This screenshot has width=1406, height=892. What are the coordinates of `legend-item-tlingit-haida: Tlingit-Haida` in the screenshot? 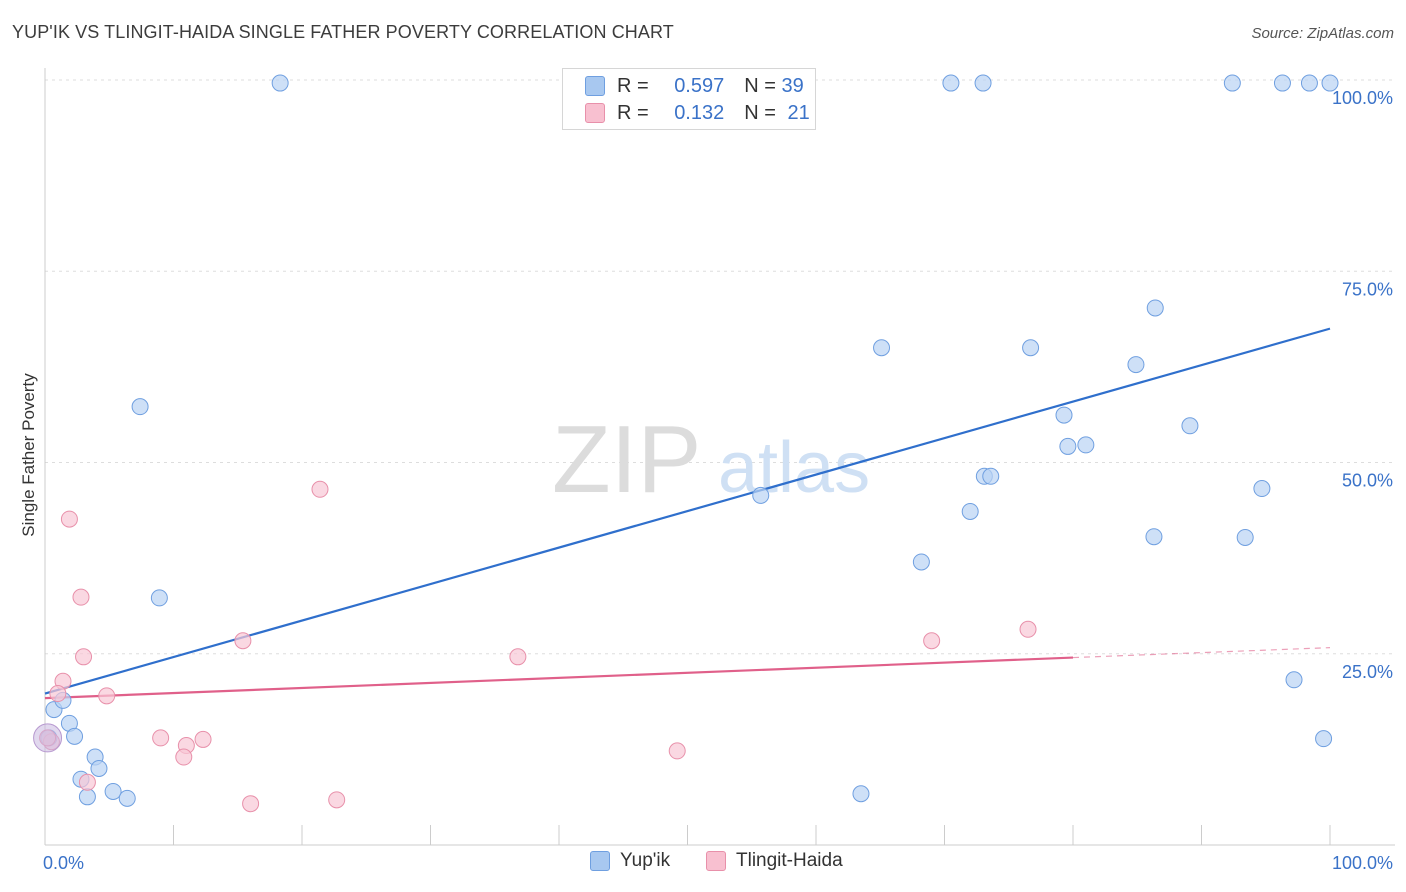 It's located at (774, 861).